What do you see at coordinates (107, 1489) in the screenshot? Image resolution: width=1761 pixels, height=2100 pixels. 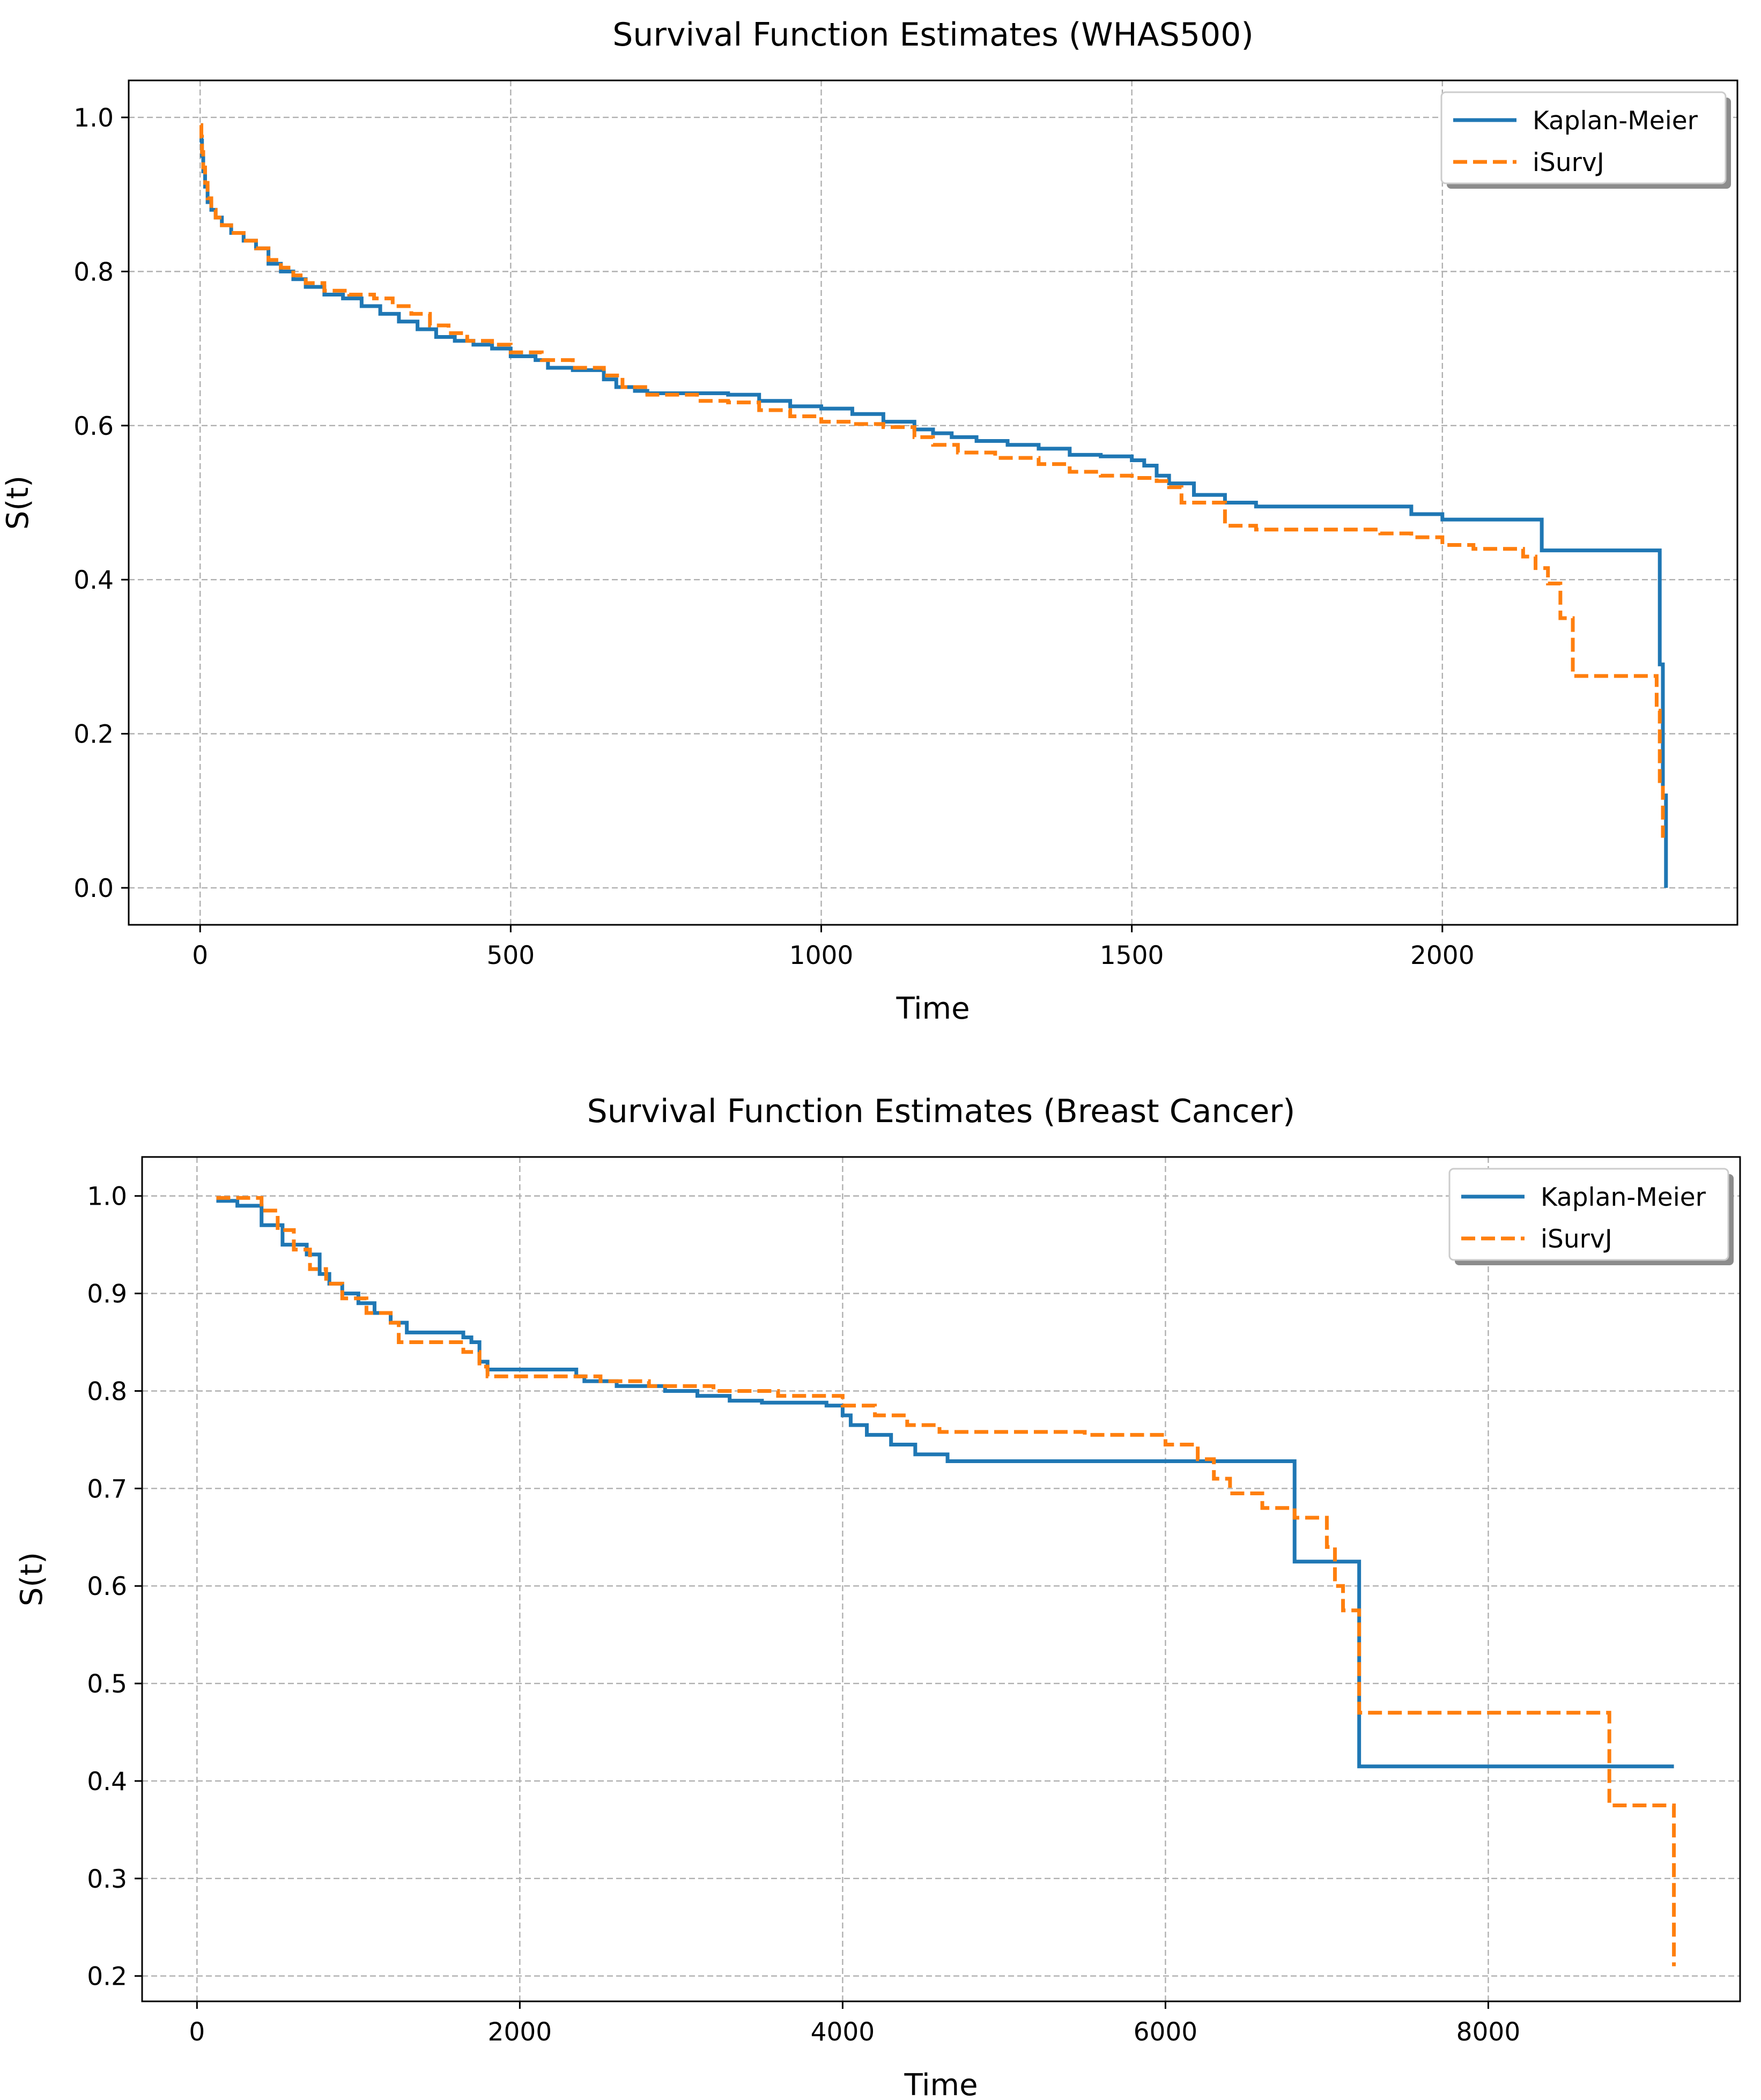 I see `y-tick-label: 0.7` at bounding box center [107, 1489].